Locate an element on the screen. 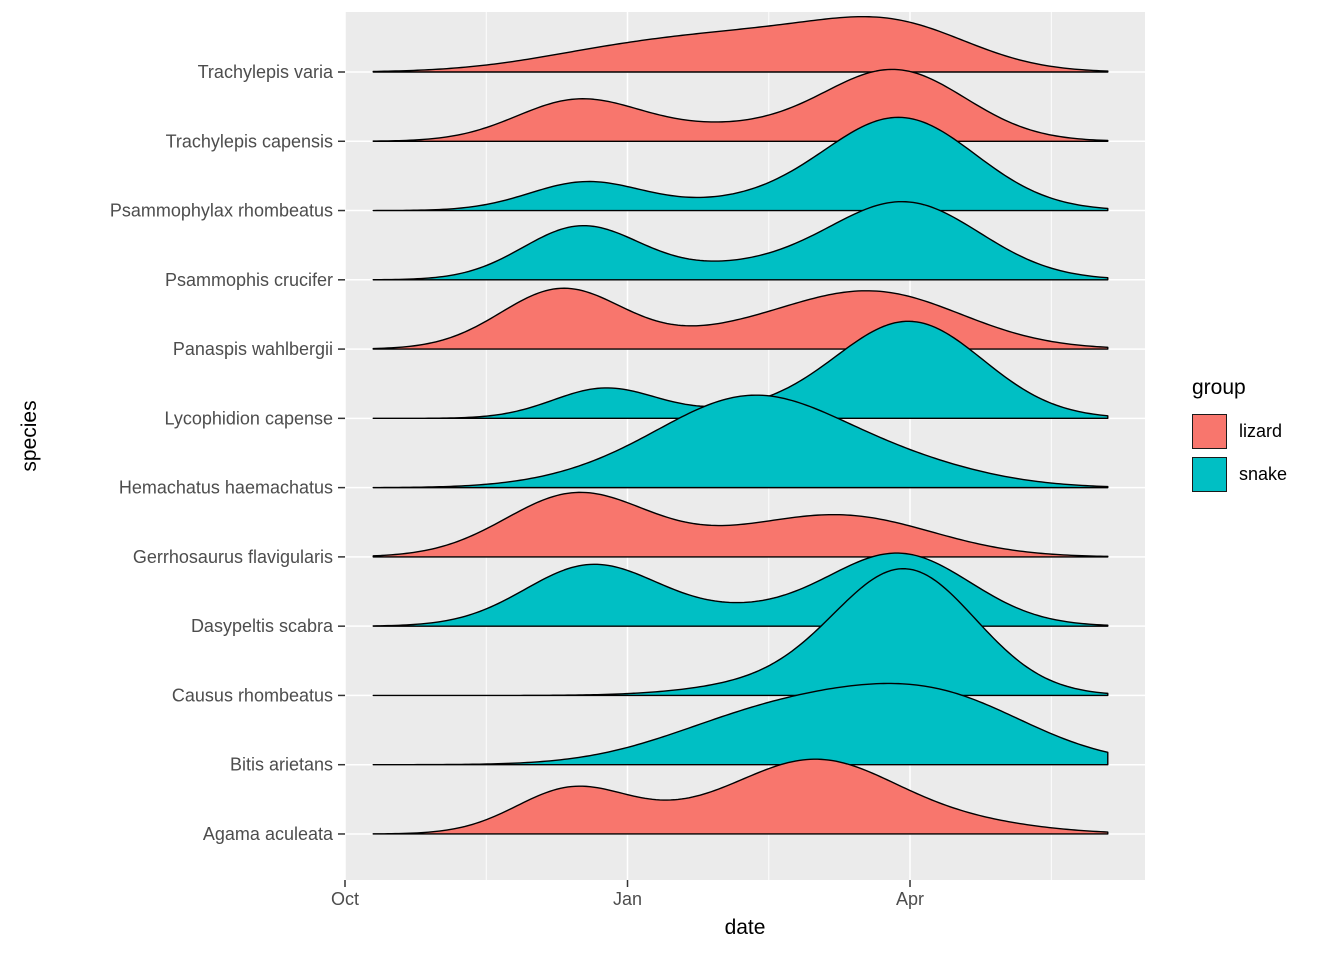 This screenshot has width=1344, height=960. species-label: Dasypeltis scabra is located at coordinates (262, 626).